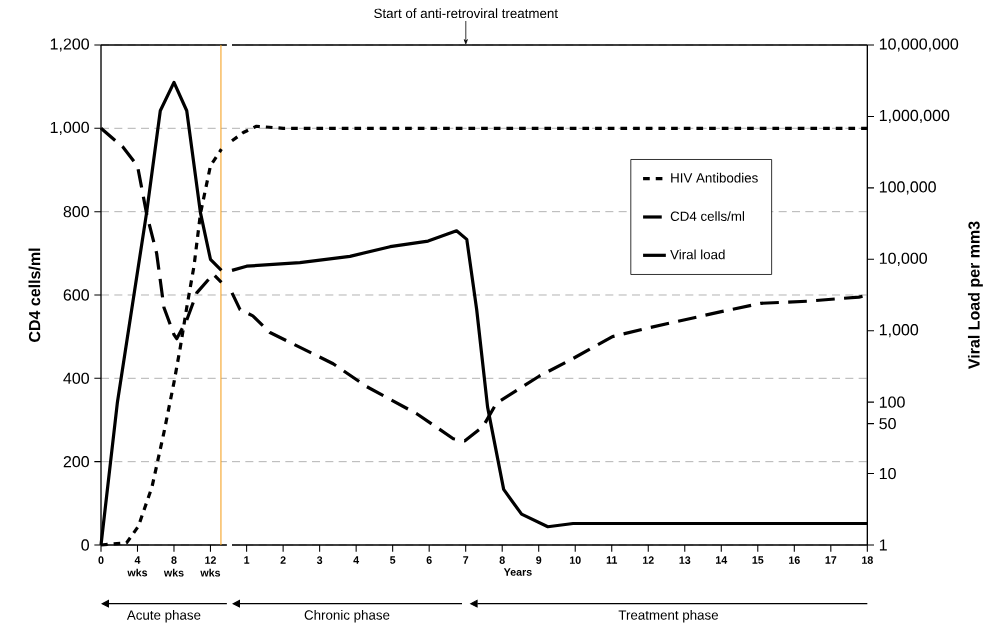  Describe the element at coordinates (794, 560) in the screenshot. I see `x-tick-label: 16` at that location.